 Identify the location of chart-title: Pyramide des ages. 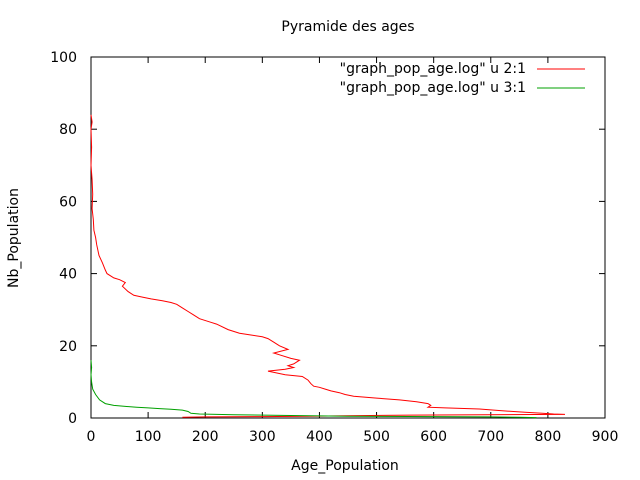
(347, 27).